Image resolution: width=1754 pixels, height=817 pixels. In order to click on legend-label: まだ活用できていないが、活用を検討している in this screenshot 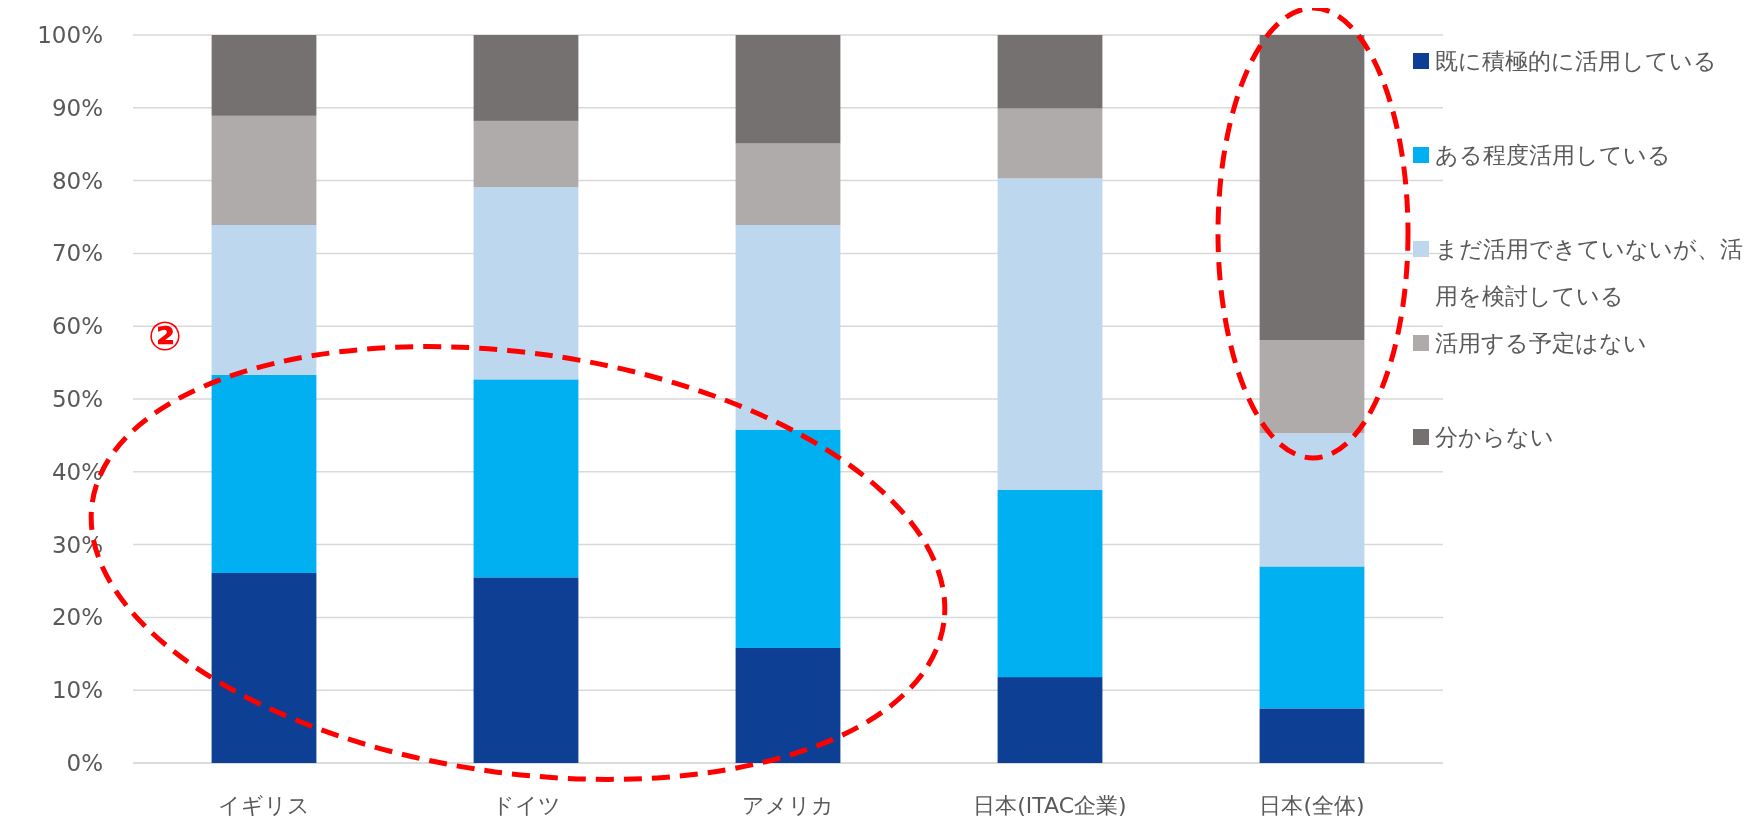, I will do `click(1589, 273)`.